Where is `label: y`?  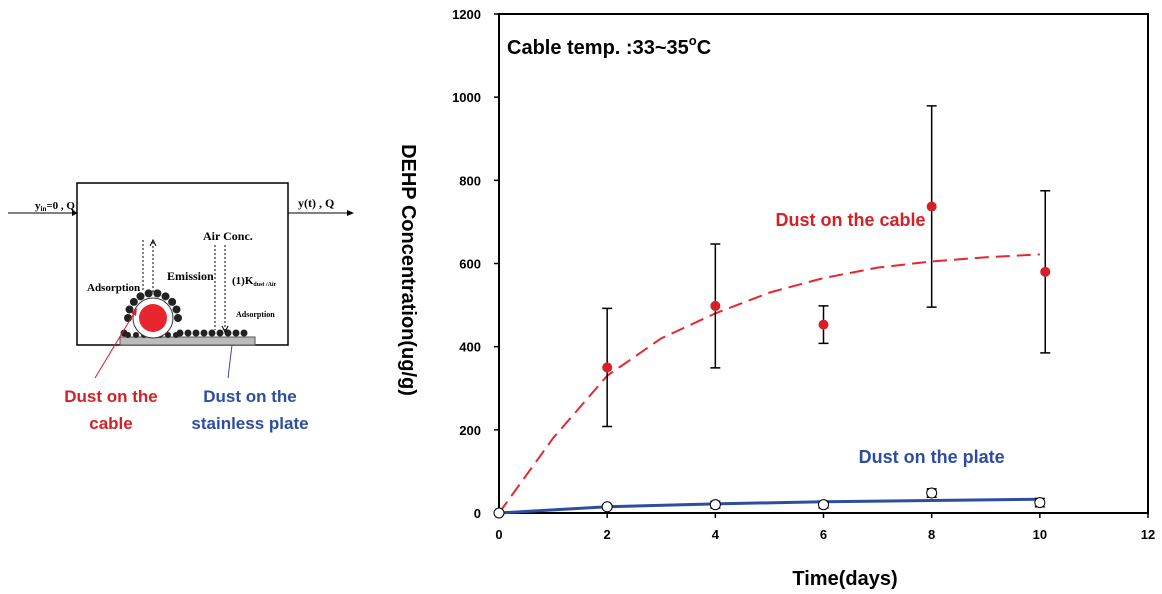 label: y is located at coordinates (38, 206).